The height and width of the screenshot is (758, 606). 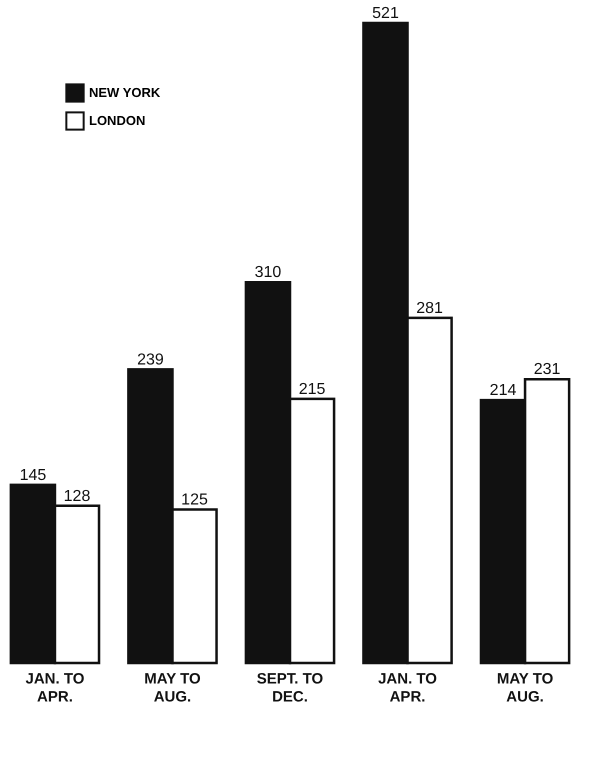 What do you see at coordinates (503, 391) in the screenshot?
I see `data-label: 214` at bounding box center [503, 391].